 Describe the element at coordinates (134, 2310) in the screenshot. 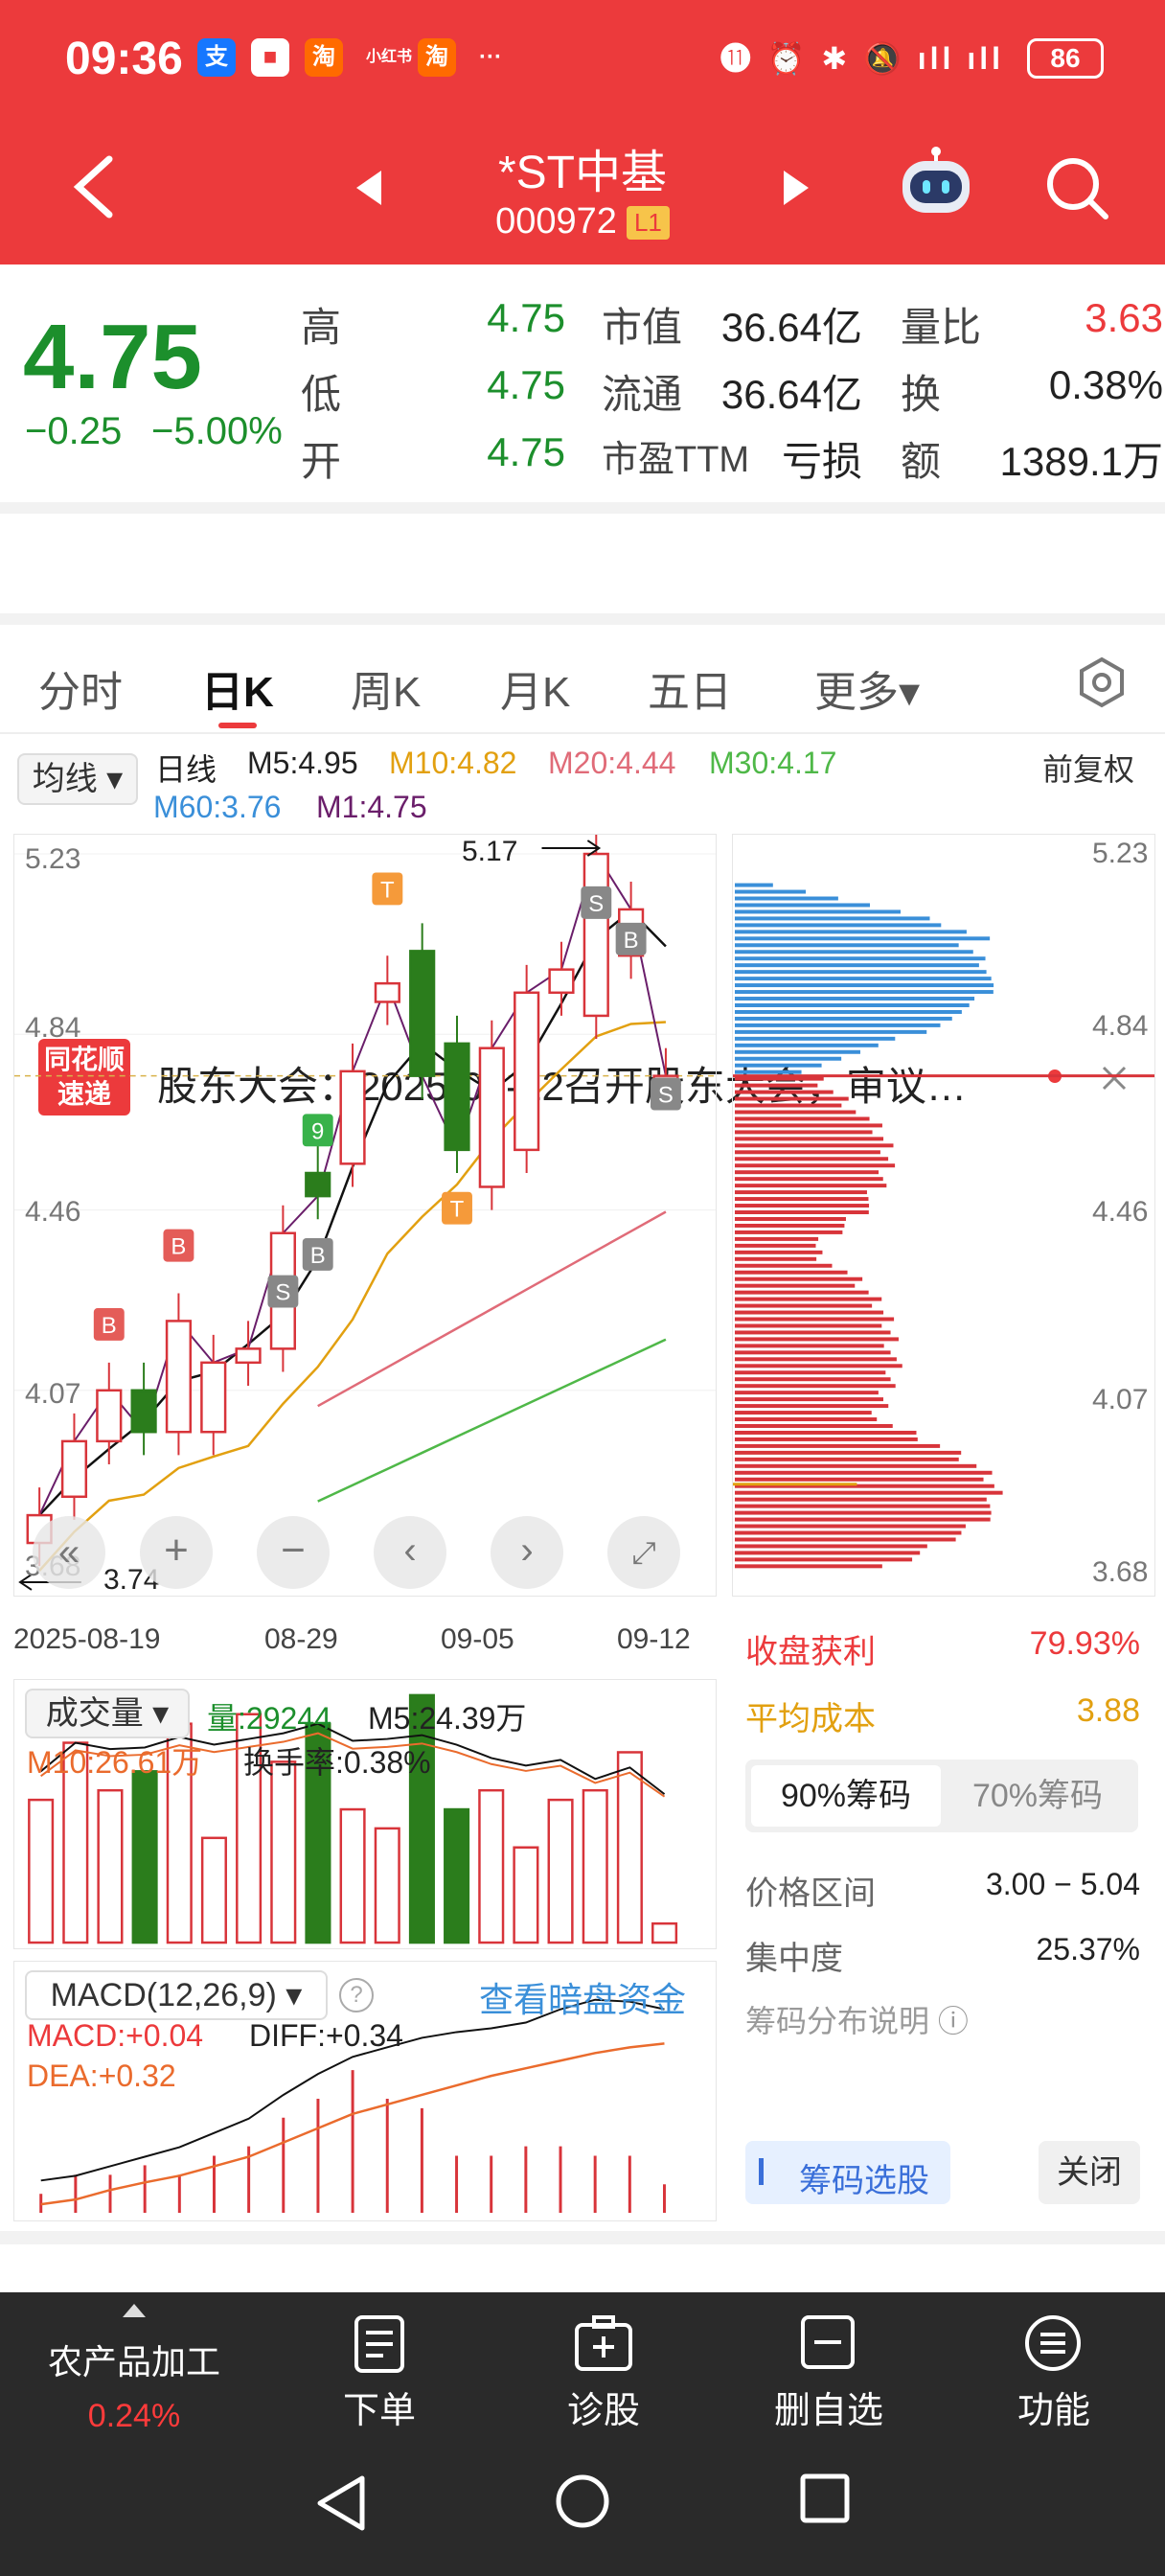

I see `expand-up-icon` at that location.